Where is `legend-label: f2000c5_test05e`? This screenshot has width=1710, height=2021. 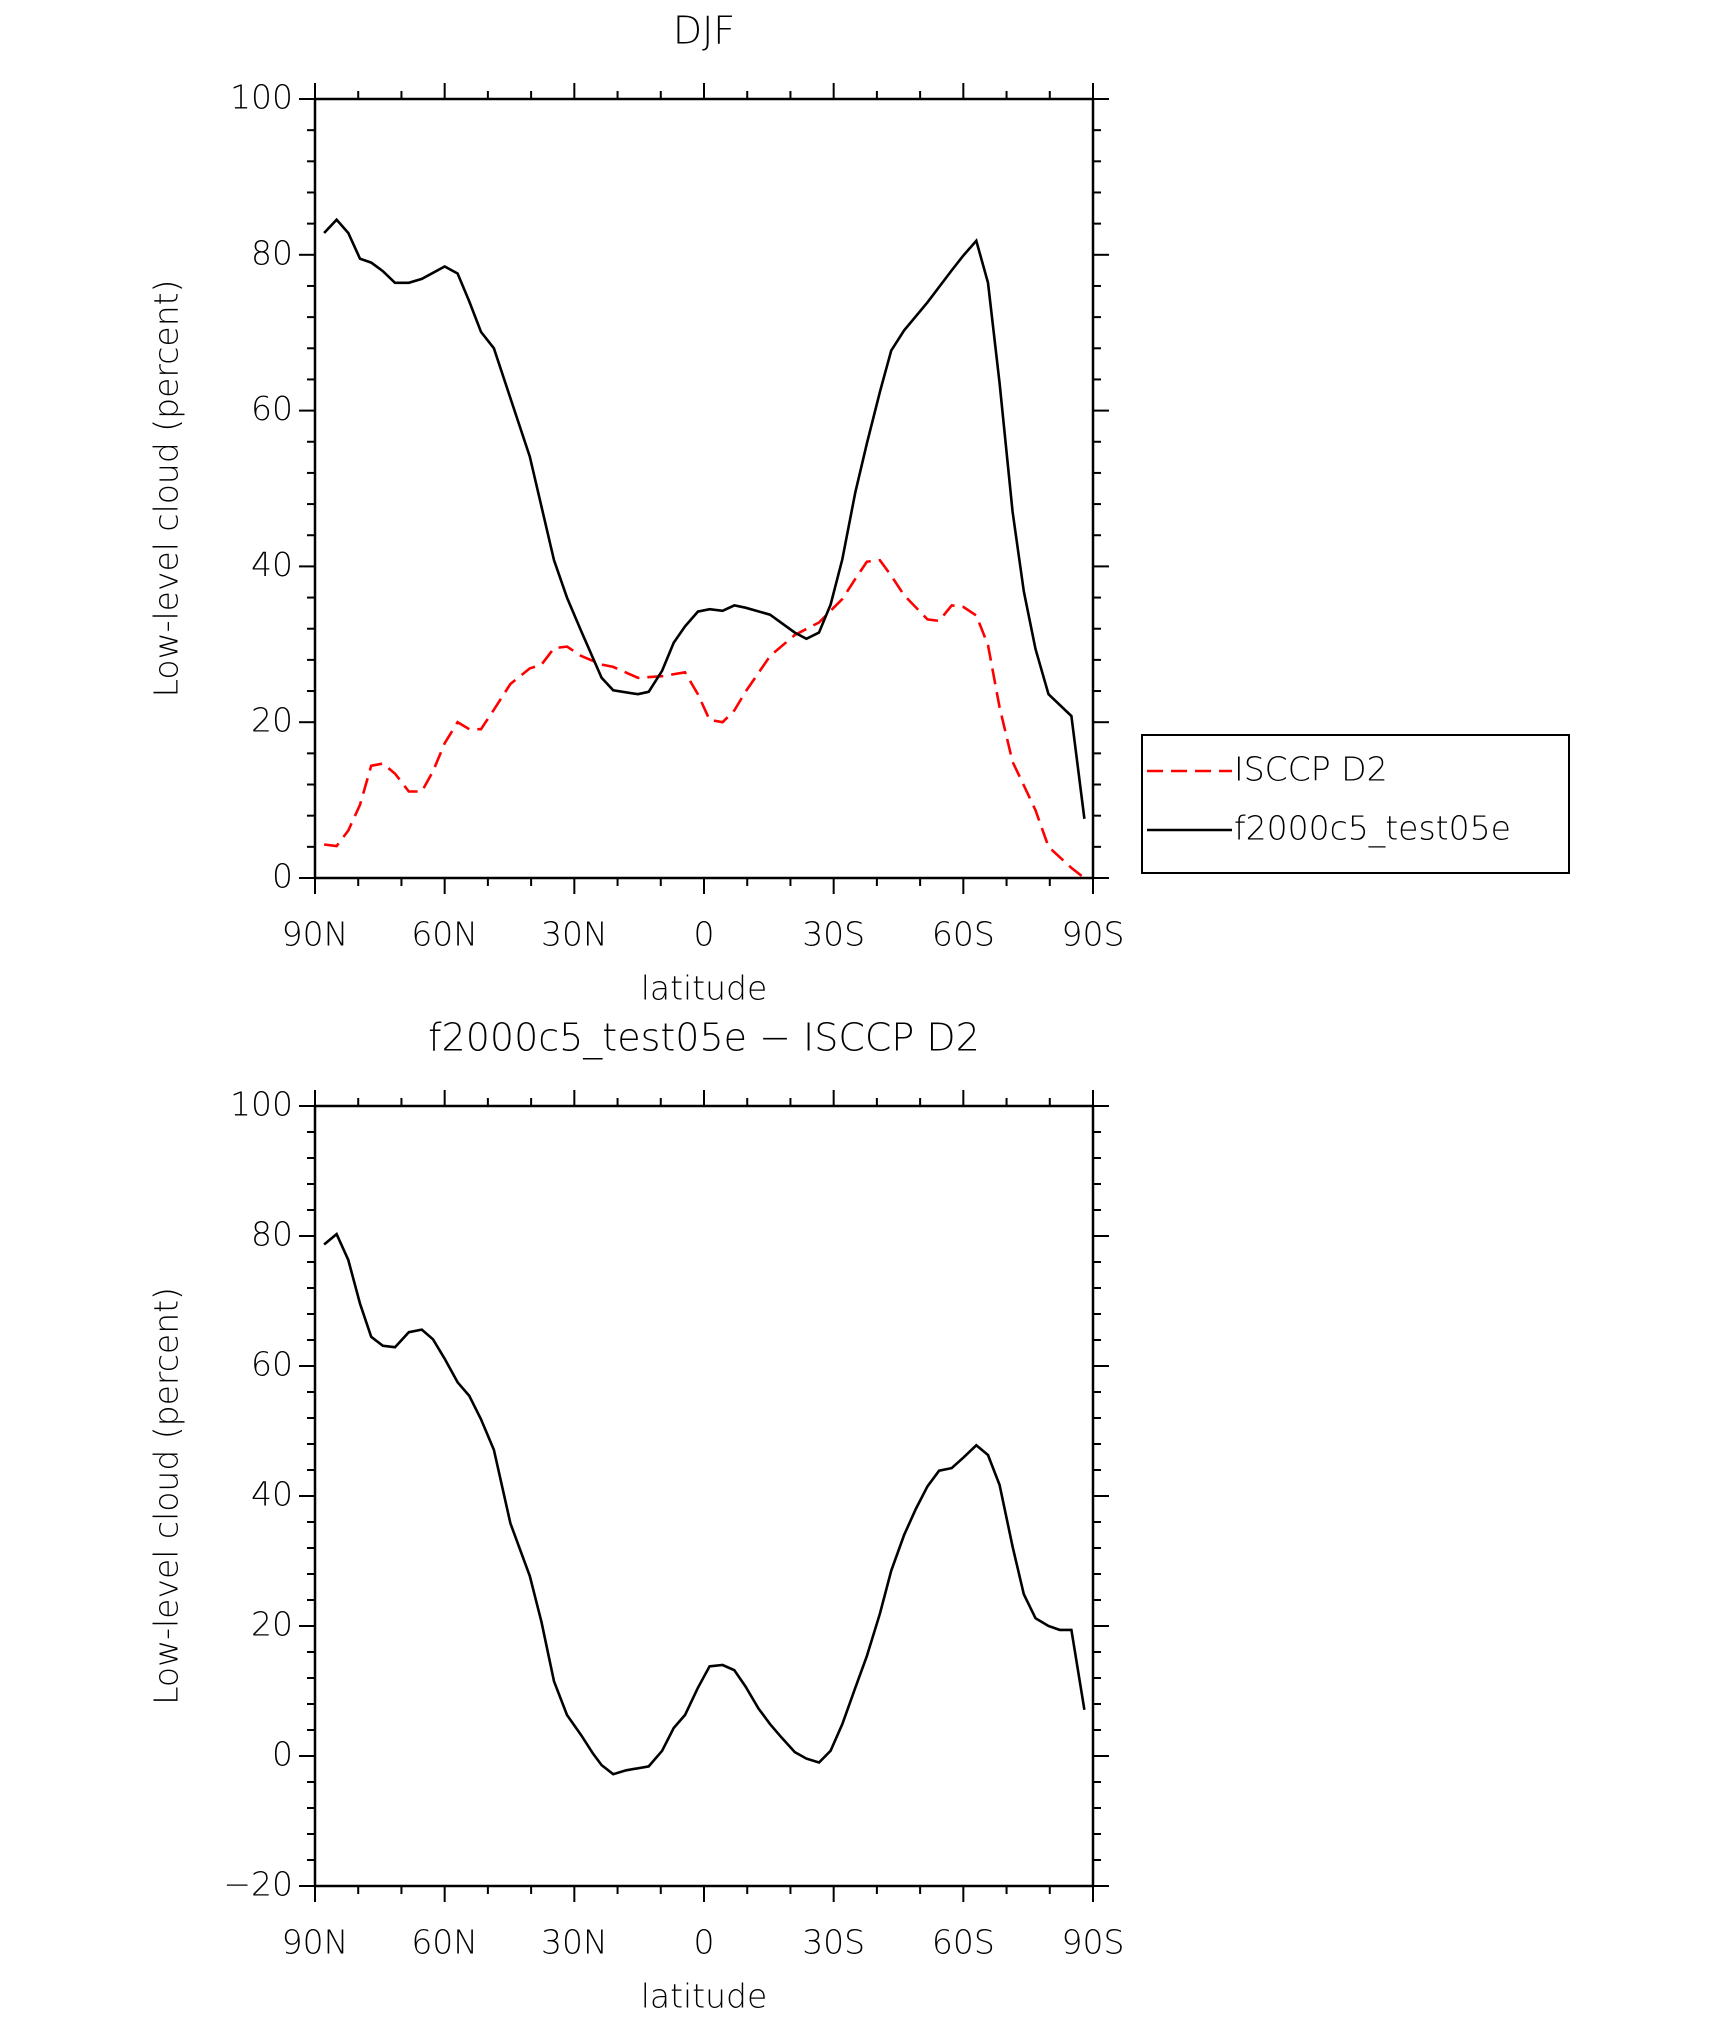
legend-label: f2000c5_test05e is located at coordinates (1372, 829).